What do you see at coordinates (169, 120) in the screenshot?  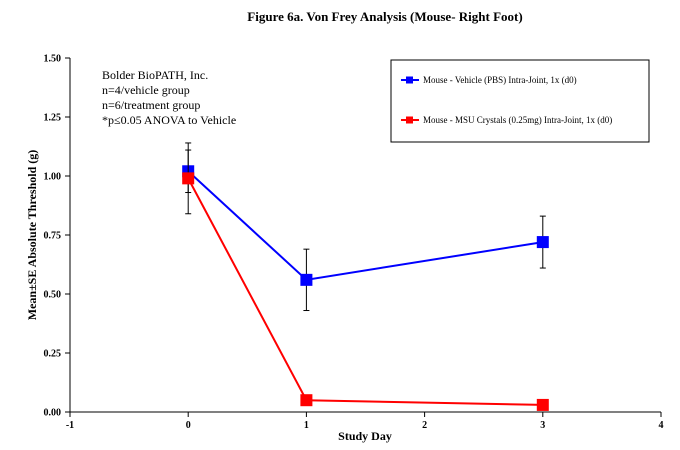 I see `annotation-line: *p≤0.05 ANOVA to Vehicle` at bounding box center [169, 120].